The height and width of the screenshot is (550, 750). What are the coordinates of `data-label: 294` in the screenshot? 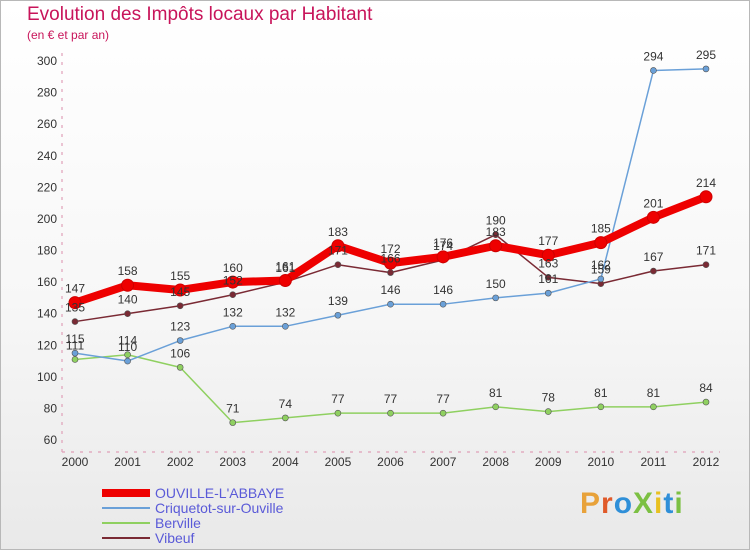 It's located at (653, 56).